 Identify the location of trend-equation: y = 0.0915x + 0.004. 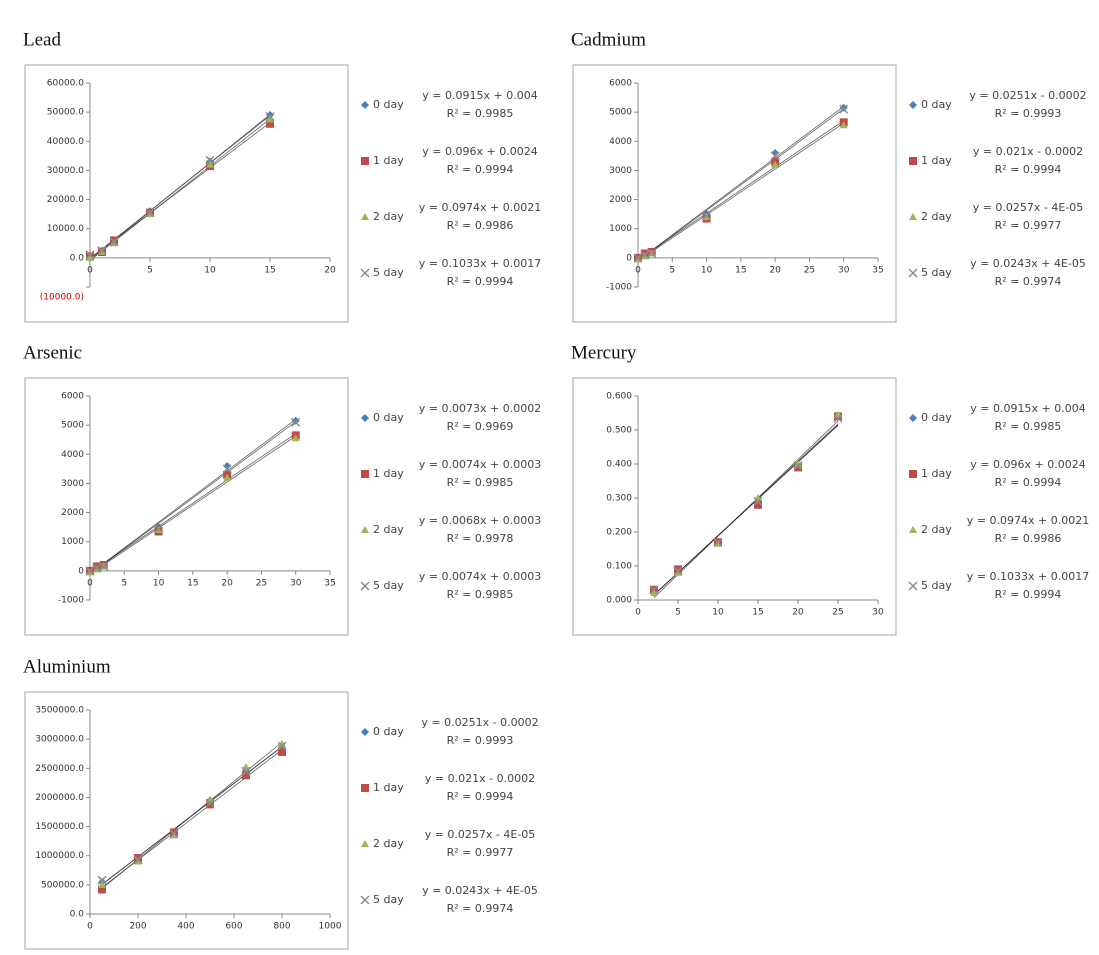
(1027, 408).